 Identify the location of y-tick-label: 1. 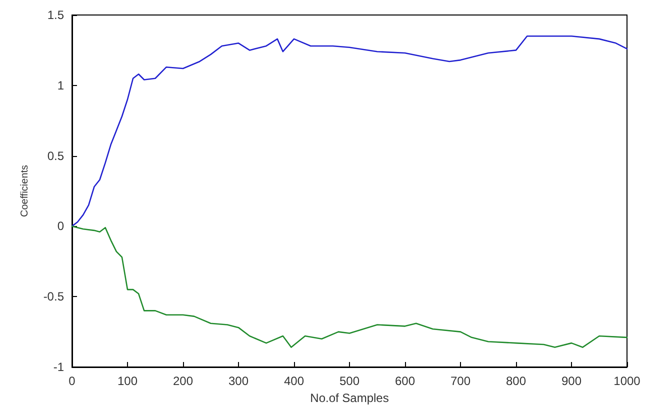
(60, 85).